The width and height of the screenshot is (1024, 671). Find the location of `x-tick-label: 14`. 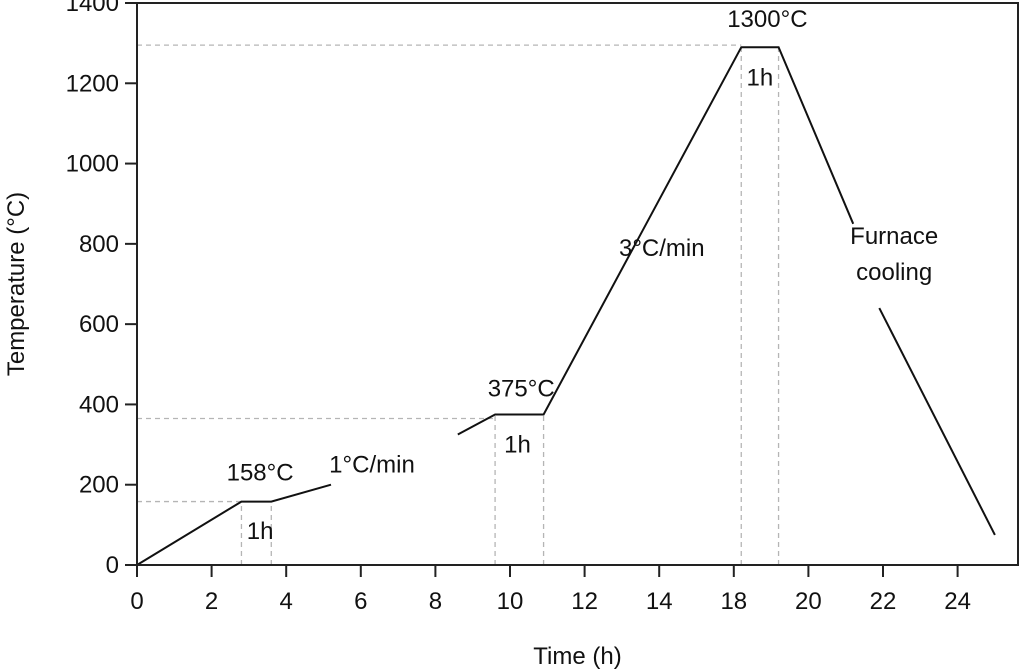

x-tick-label: 14 is located at coordinates (659, 601).